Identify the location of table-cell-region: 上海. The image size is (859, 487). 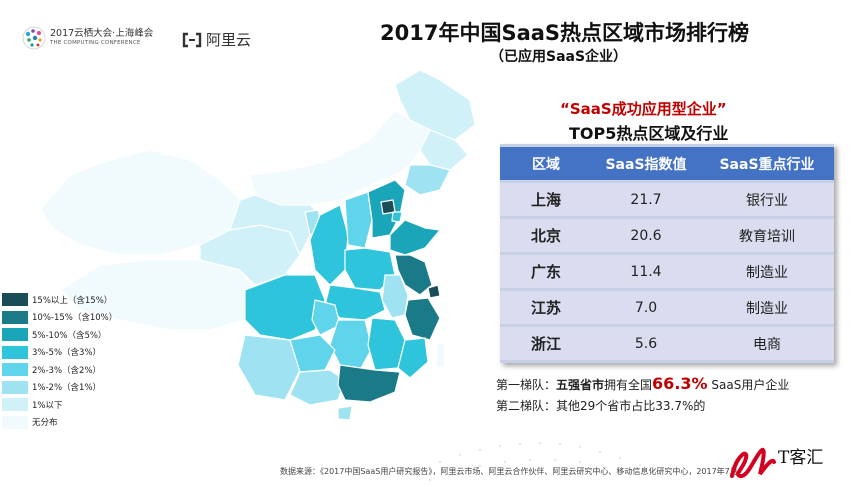
(546, 199).